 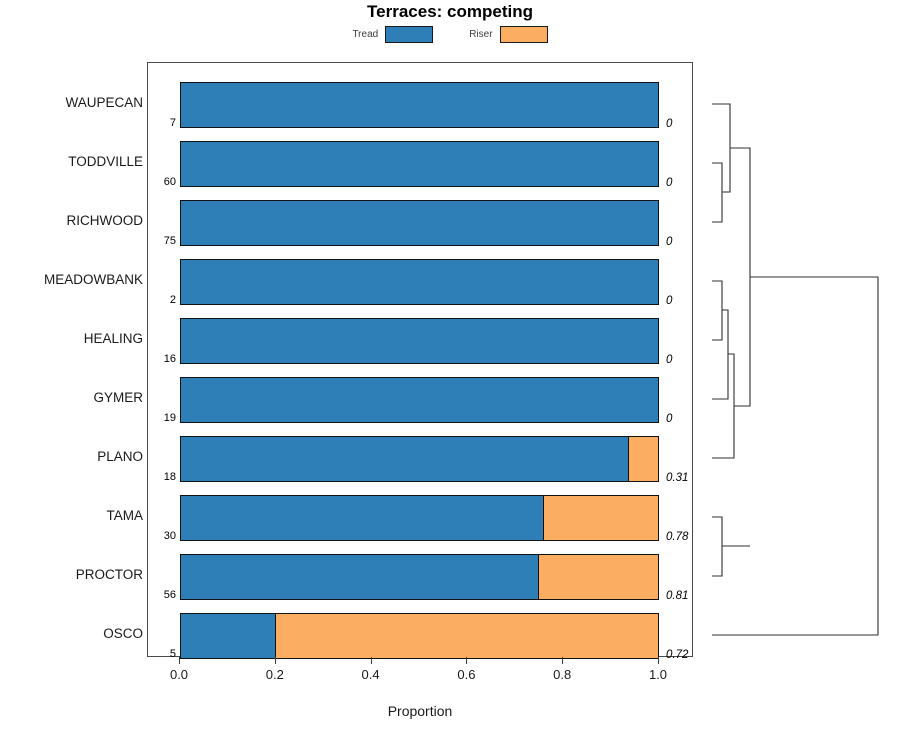 I want to click on legend-swatch-riser-icon, so click(x=523, y=34).